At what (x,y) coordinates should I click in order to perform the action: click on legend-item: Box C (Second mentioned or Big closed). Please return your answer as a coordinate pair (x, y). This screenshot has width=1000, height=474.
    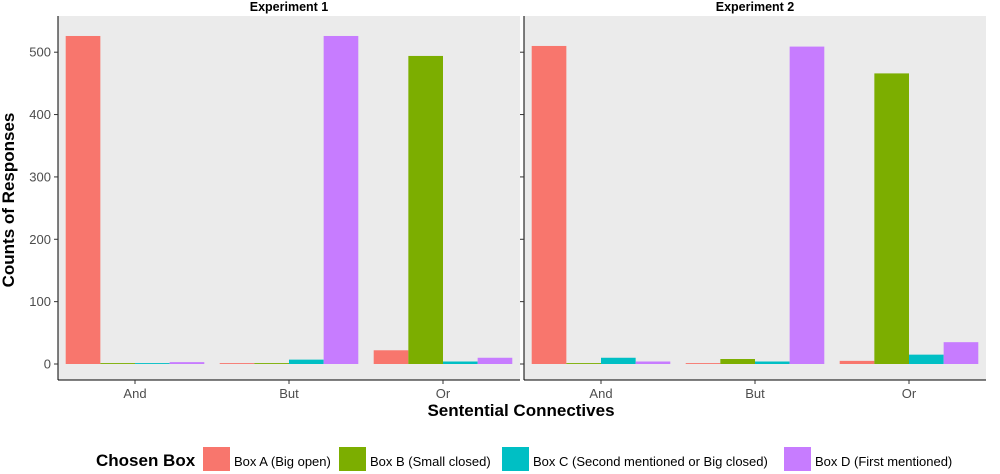
    Looking at the image, I should click on (635, 459).